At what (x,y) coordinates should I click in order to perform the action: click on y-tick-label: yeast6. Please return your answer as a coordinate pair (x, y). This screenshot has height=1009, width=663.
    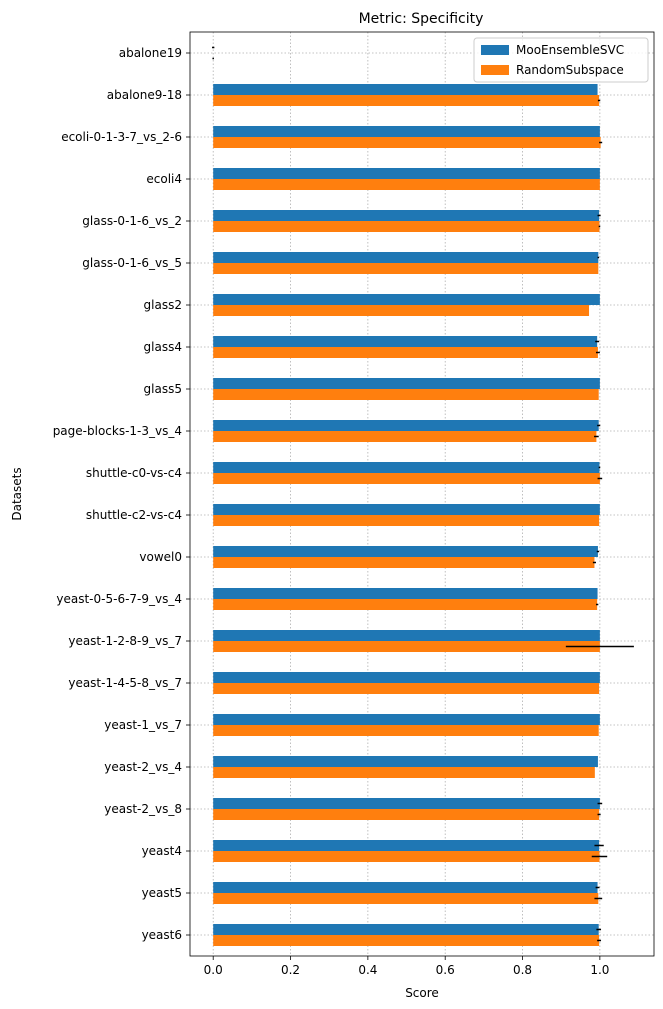
    Looking at the image, I should click on (162, 935).